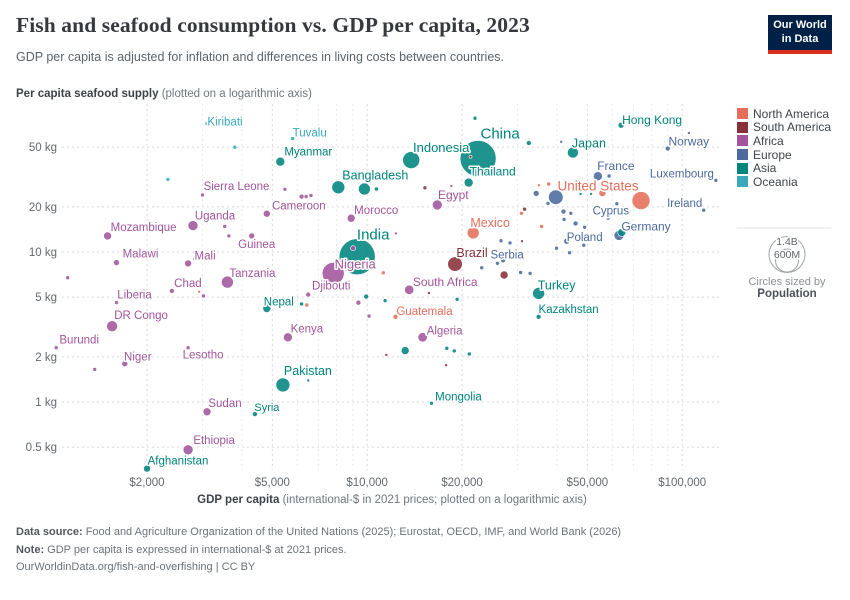 This screenshot has height=600, width=850. I want to click on data-point-united-states, so click(641, 200).